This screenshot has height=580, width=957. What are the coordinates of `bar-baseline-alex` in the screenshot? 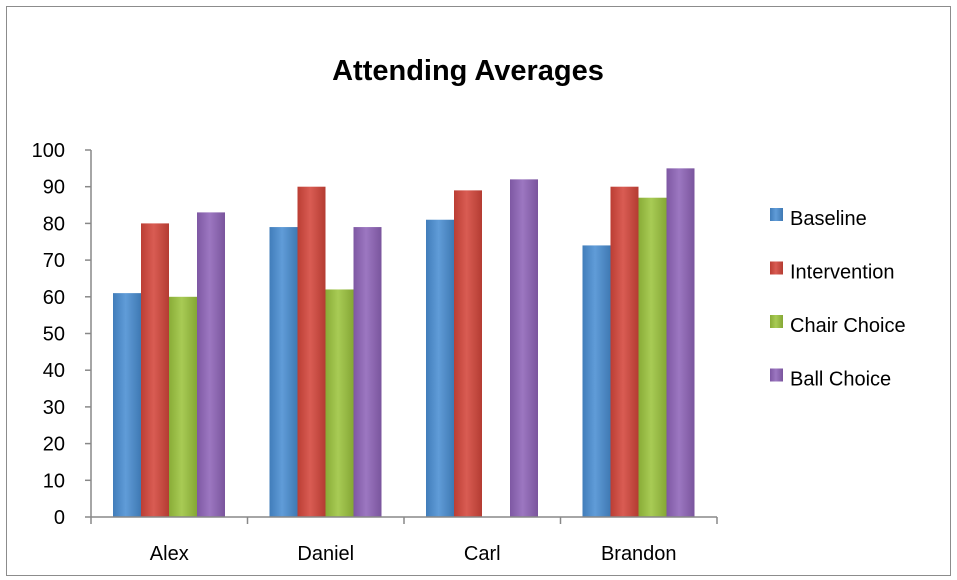 It's located at (127, 405).